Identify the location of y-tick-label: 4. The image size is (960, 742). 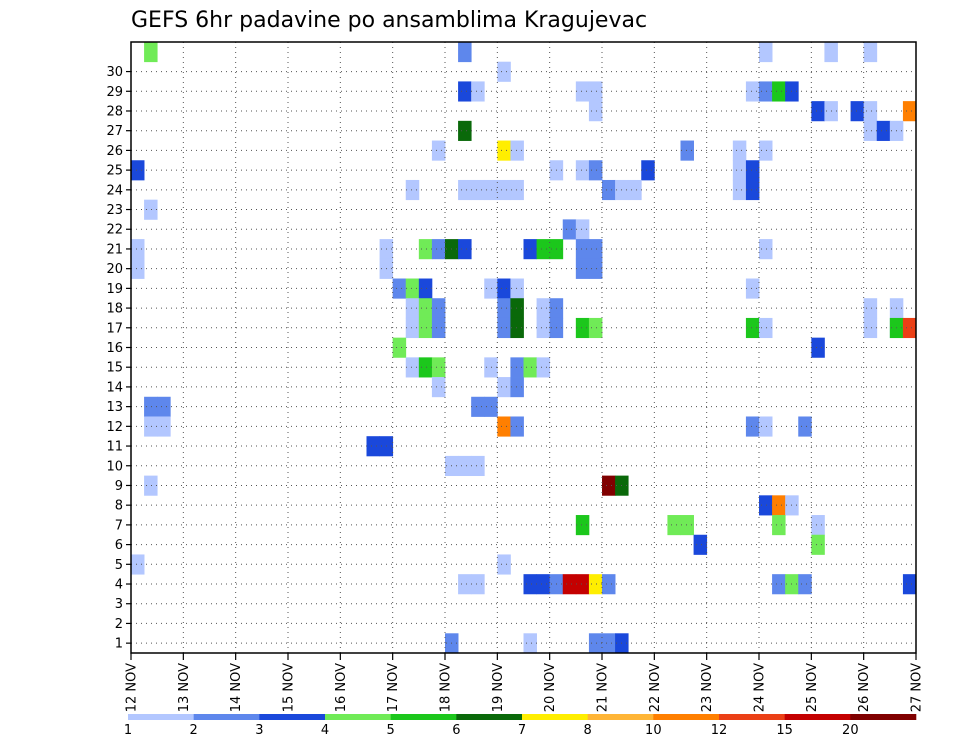
(119, 585).